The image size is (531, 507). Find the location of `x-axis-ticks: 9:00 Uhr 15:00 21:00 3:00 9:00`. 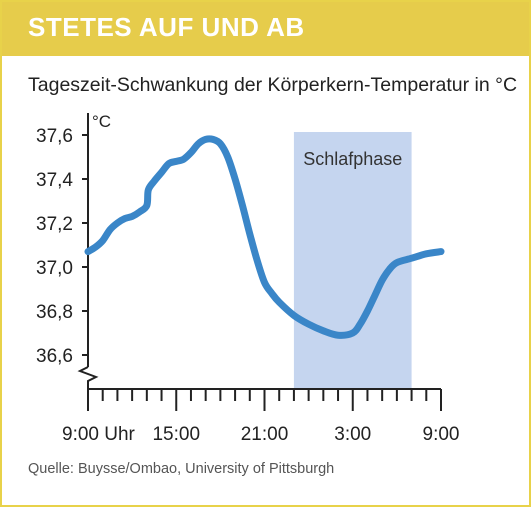

x-axis-ticks: 9:00 Uhr 15:00 21:00 3:00 9:00 is located at coordinates (260, 417).